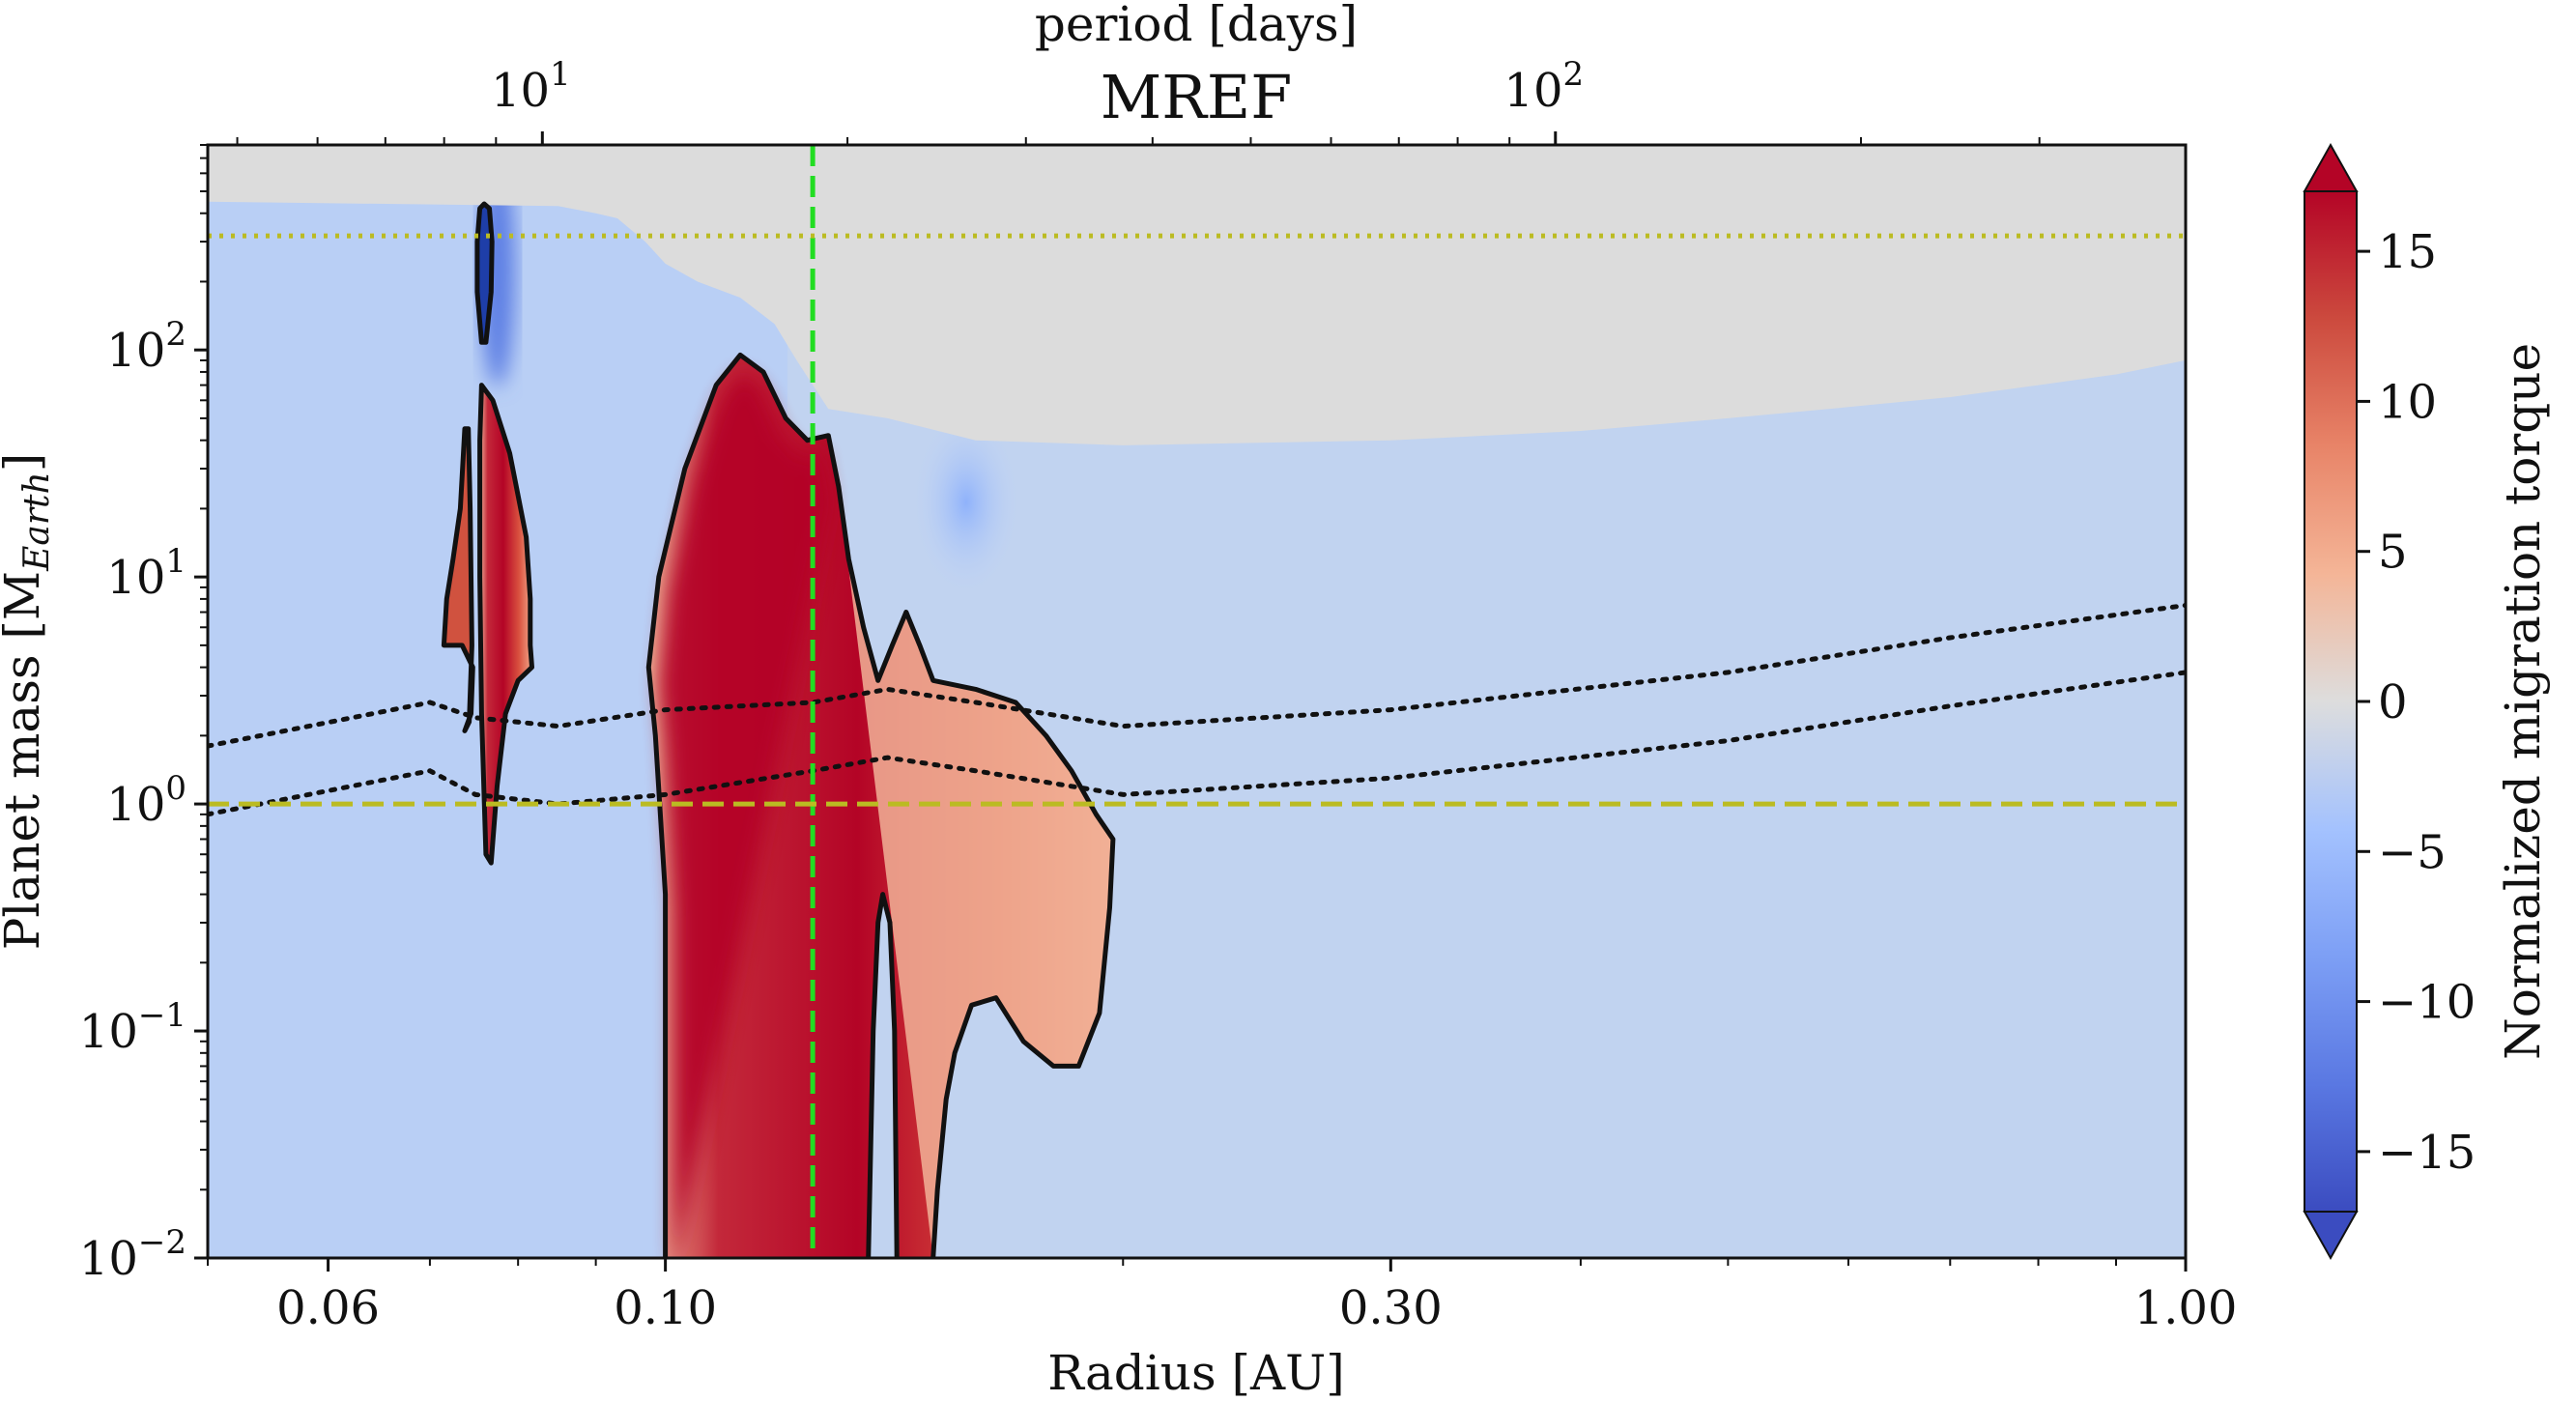  I want to click on heatmap-blue-blob, so click(966, 502).